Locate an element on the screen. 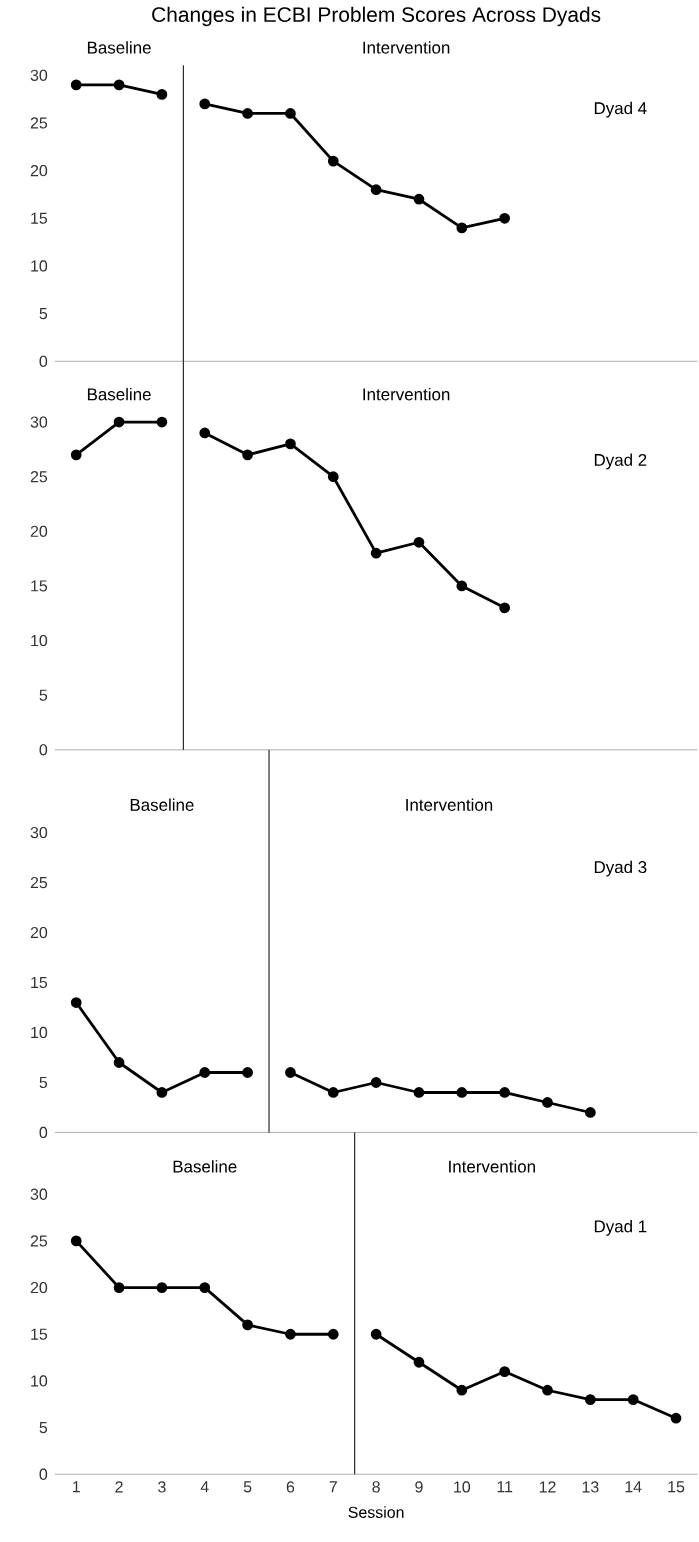 This screenshot has height=1542, width=699. annotation: Dyad 1 is located at coordinates (620, 1227).